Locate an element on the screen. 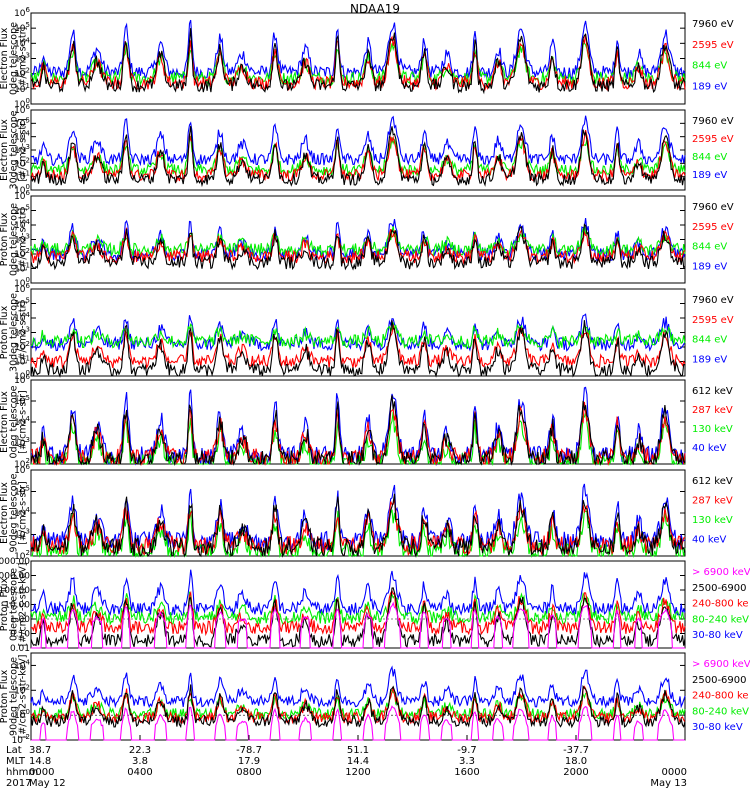 This screenshot has width=750, height=800. x-tick-label: 1600 is located at coordinates (466, 772).